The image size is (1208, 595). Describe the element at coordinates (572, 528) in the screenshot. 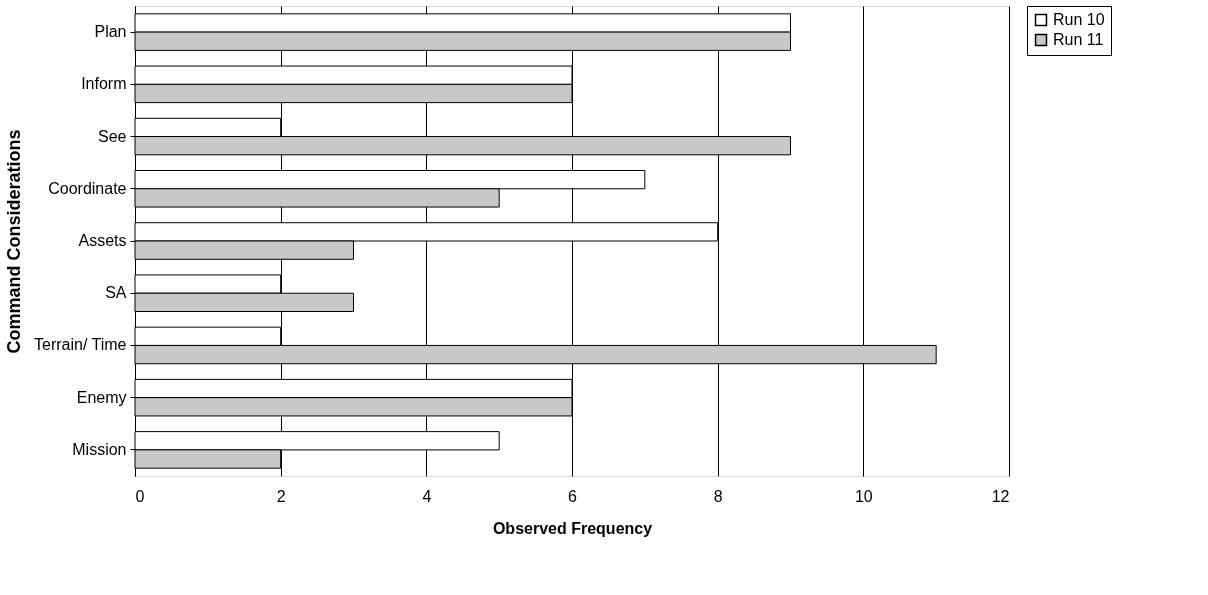

I see `x-axis-title: Observed Frequency` at that location.